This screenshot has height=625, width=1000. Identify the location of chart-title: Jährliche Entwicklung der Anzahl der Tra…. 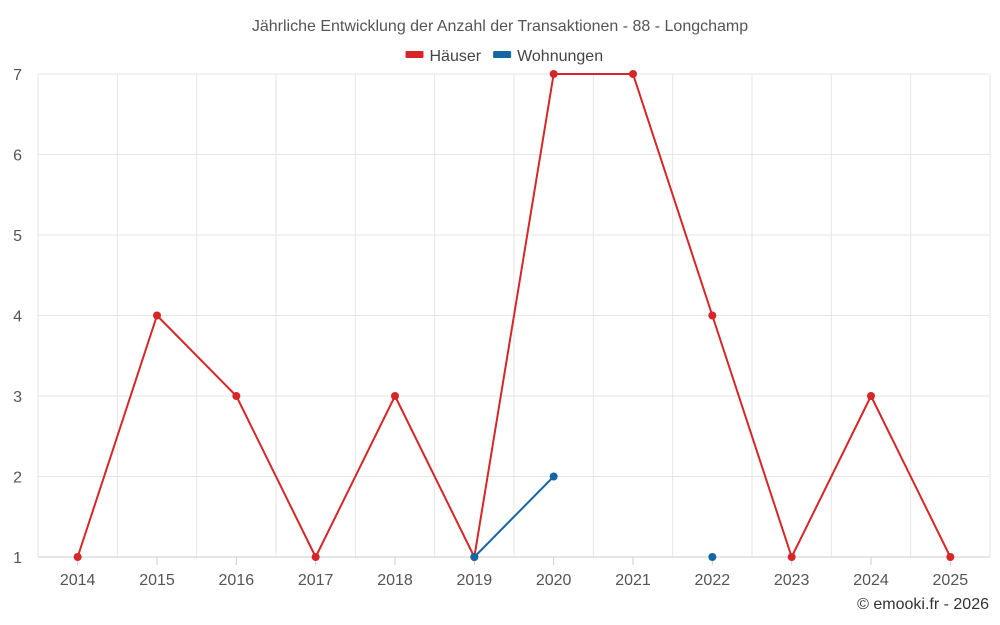
(500, 26).